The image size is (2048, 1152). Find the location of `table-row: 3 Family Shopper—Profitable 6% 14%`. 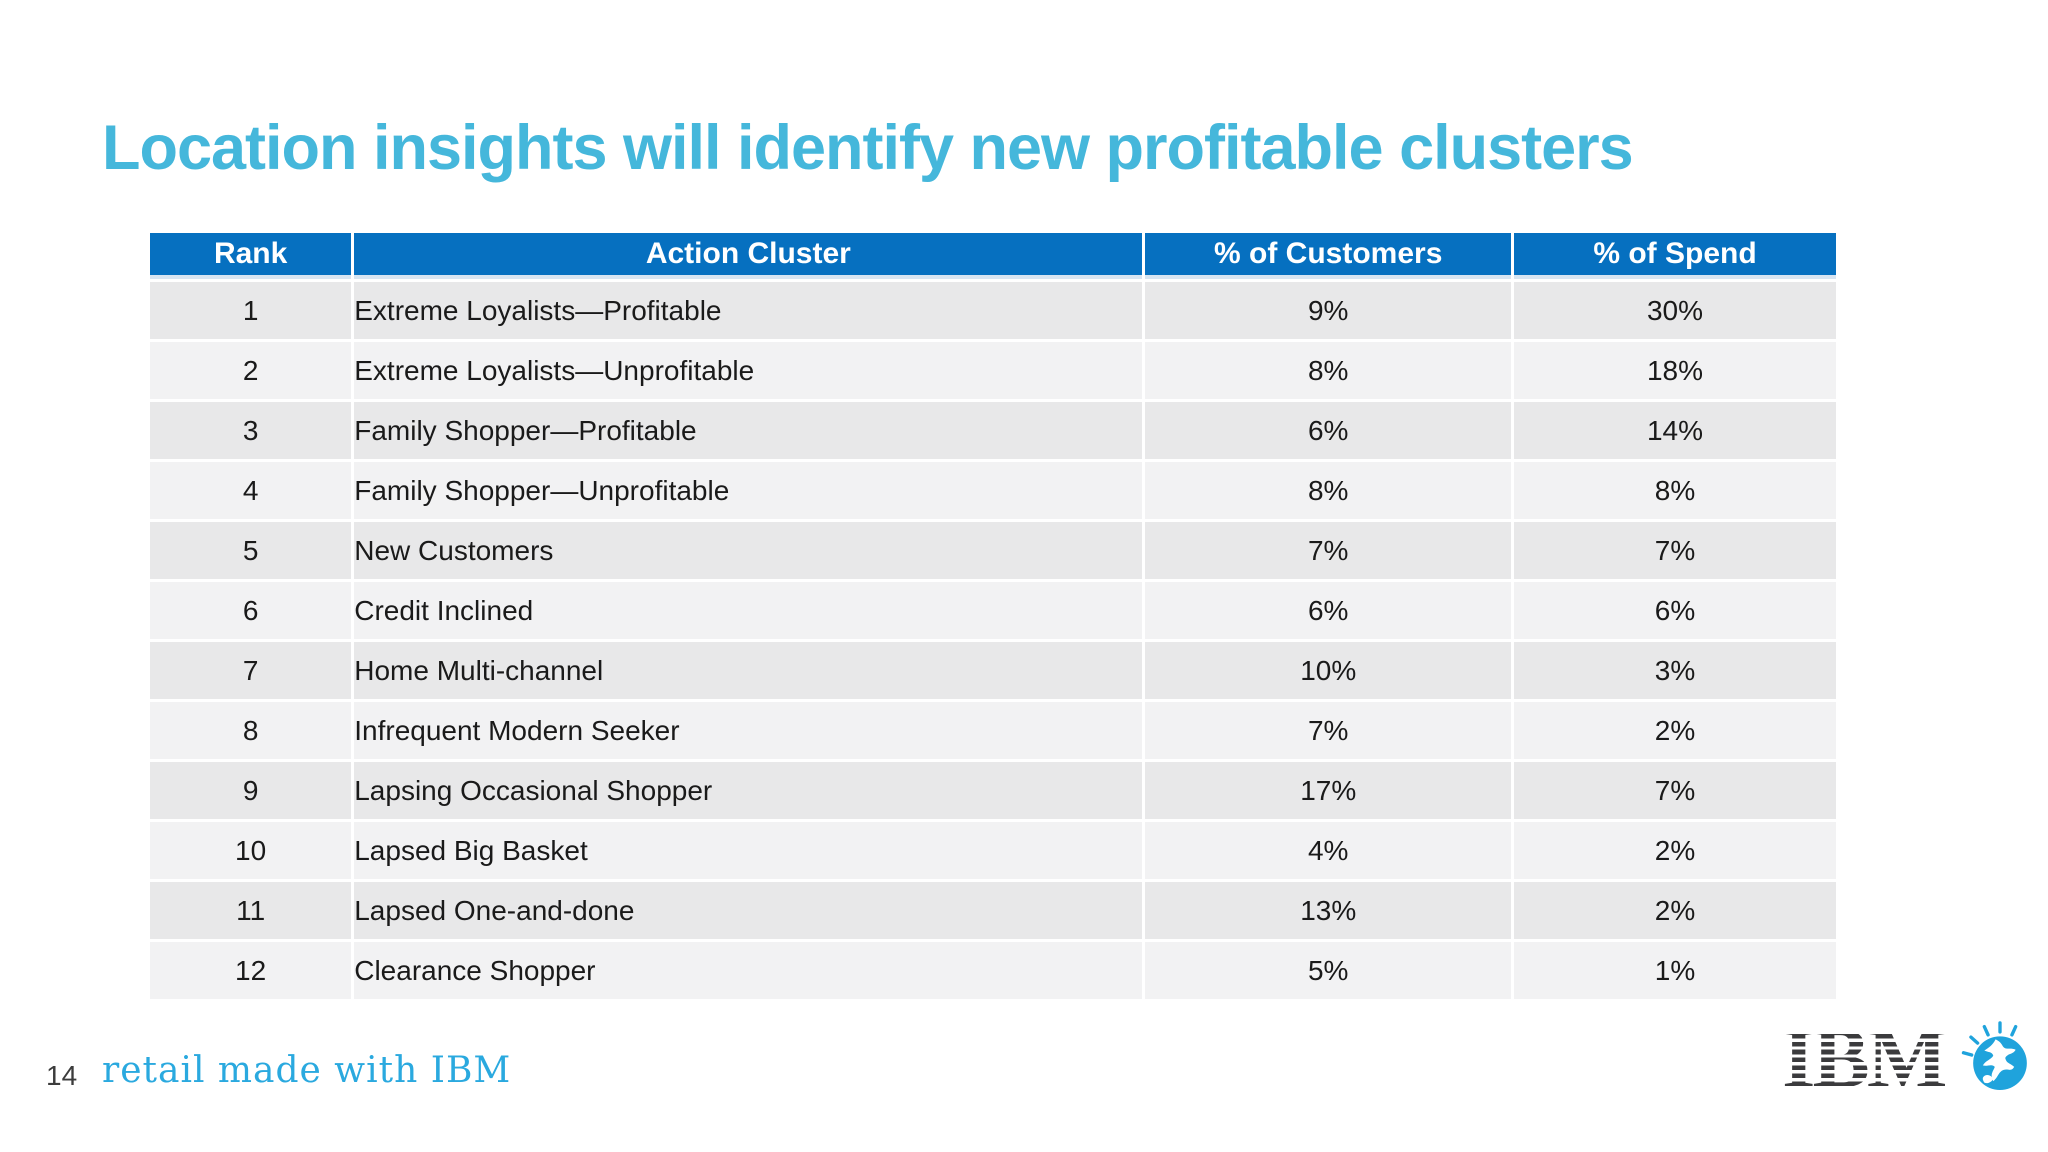

table-row: 3 Family Shopper—Profitable 6% 14% is located at coordinates (993, 430).